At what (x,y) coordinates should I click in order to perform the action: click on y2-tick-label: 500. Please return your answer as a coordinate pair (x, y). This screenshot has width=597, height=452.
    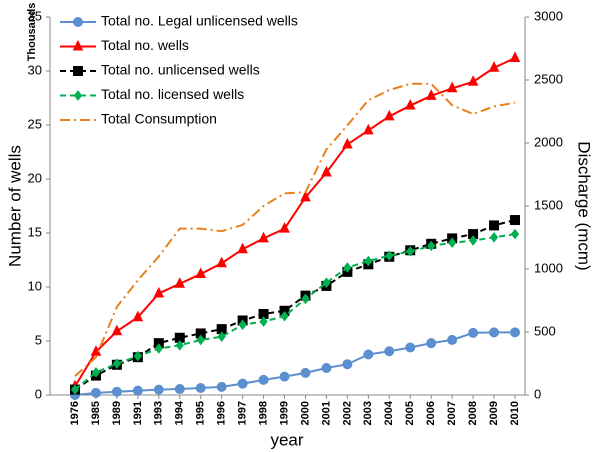
    Looking at the image, I should click on (545, 330).